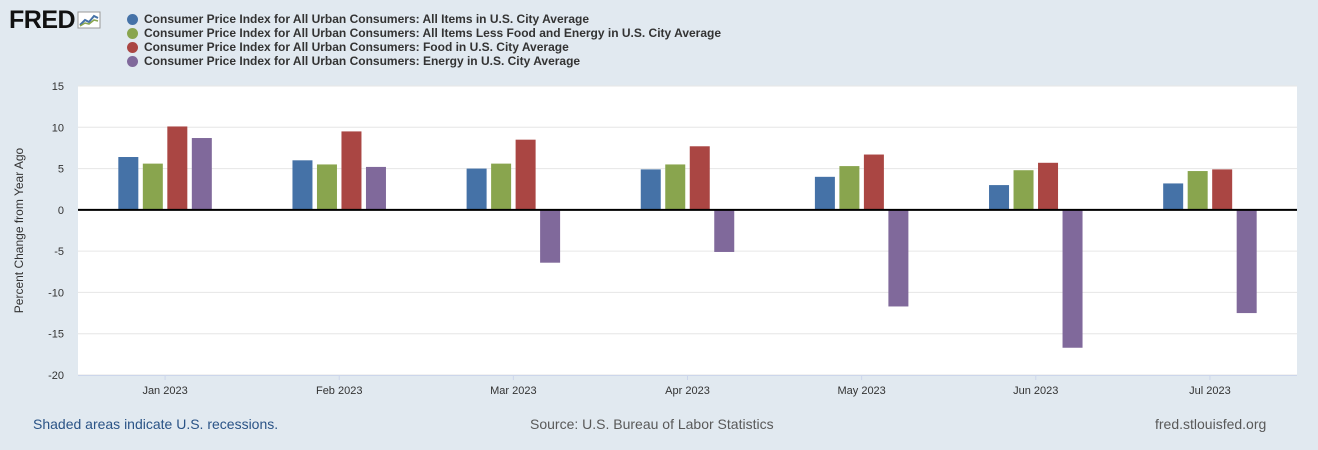 The height and width of the screenshot is (450, 1318). I want to click on y-tick-label: -10, so click(56, 293).